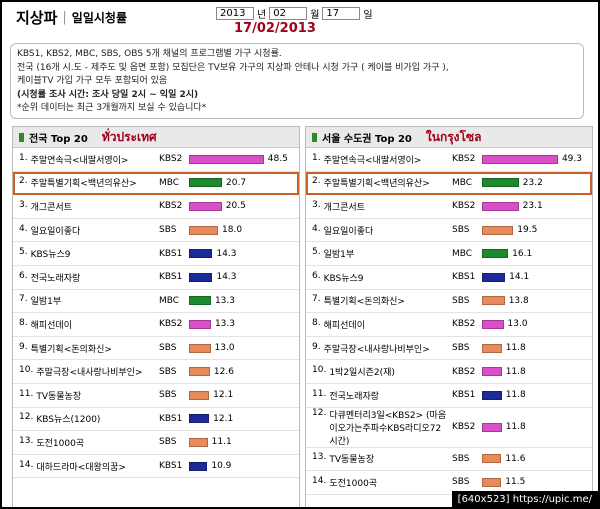  Describe the element at coordinates (382, 427) in the screenshot. I see `program: 12. 다큐멘터리3일<KBS2> (마음이오가는주파수KBS라디오72시간)` at that location.